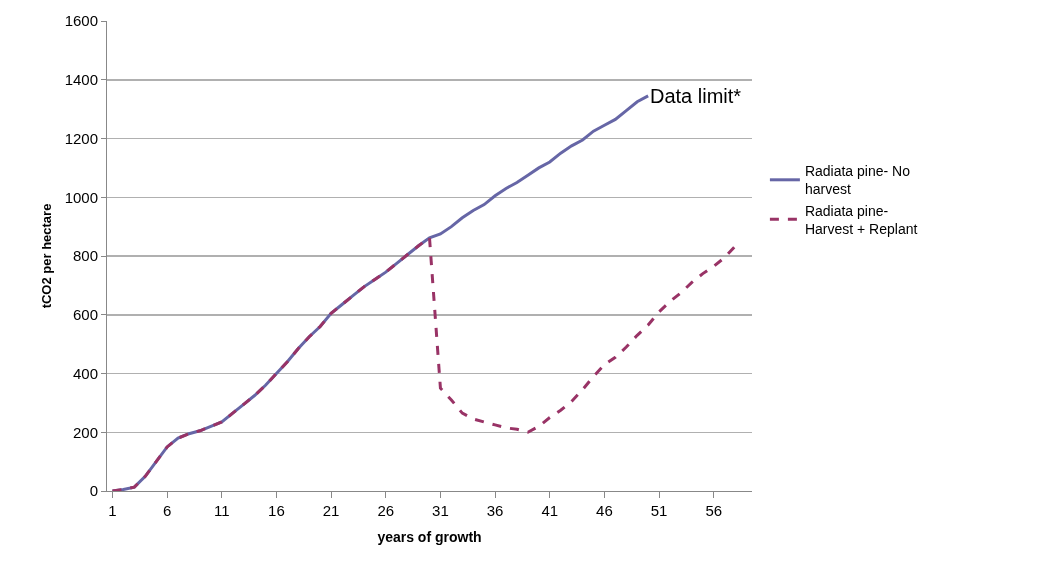 The height and width of the screenshot is (571, 1061). I want to click on x-tick-label: 6, so click(167, 510).